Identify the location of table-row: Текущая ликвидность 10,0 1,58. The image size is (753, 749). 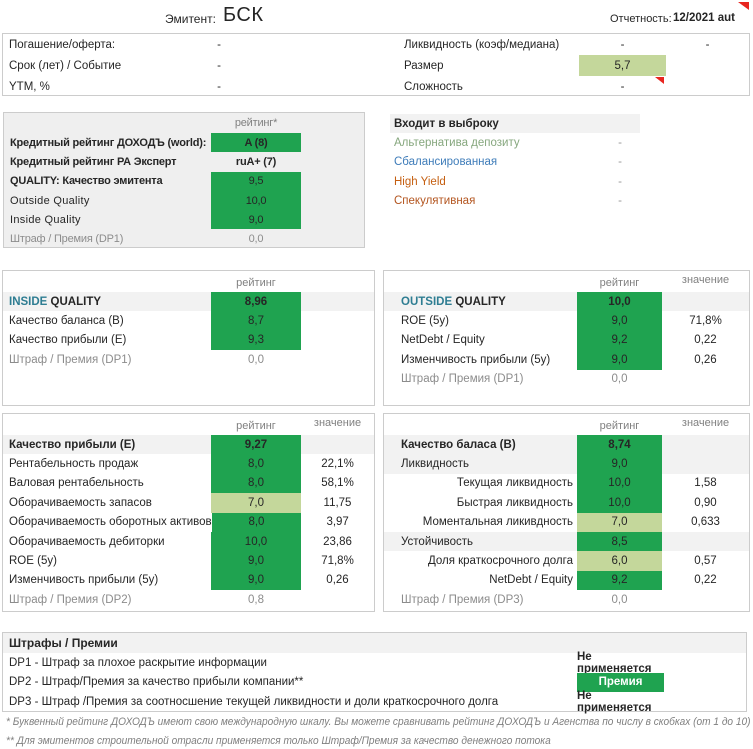
(566, 483).